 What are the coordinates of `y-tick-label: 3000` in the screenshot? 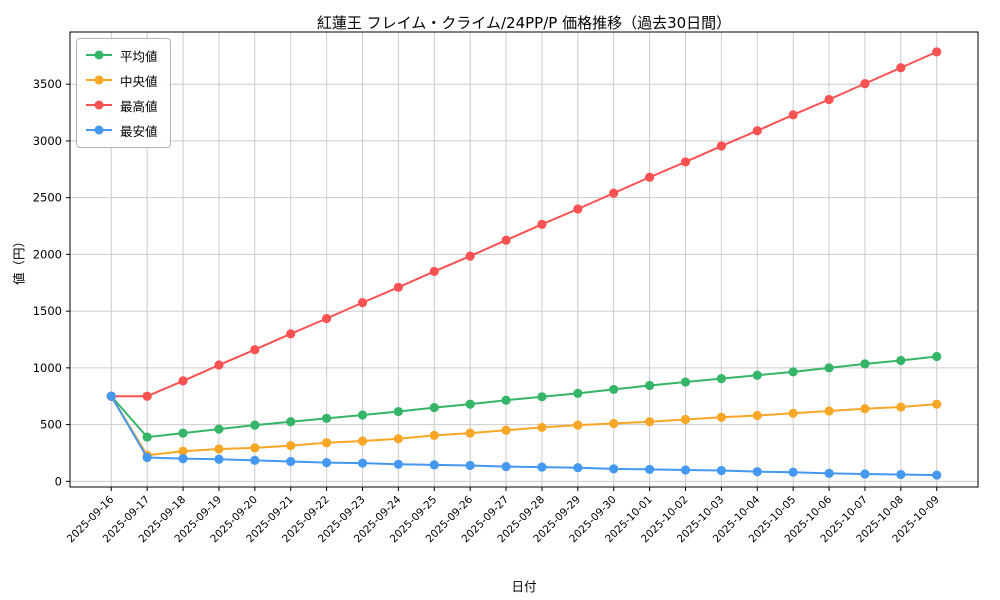 It's located at (47, 141).